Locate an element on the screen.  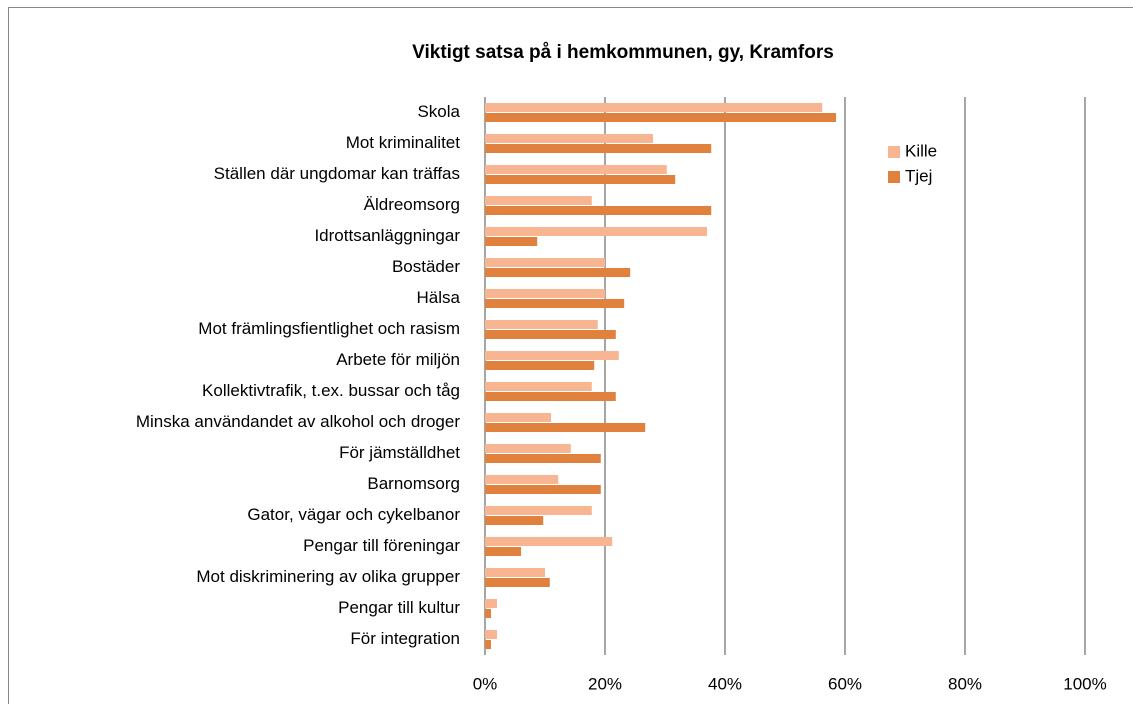
x-tick-label: 80% is located at coordinates (965, 683).